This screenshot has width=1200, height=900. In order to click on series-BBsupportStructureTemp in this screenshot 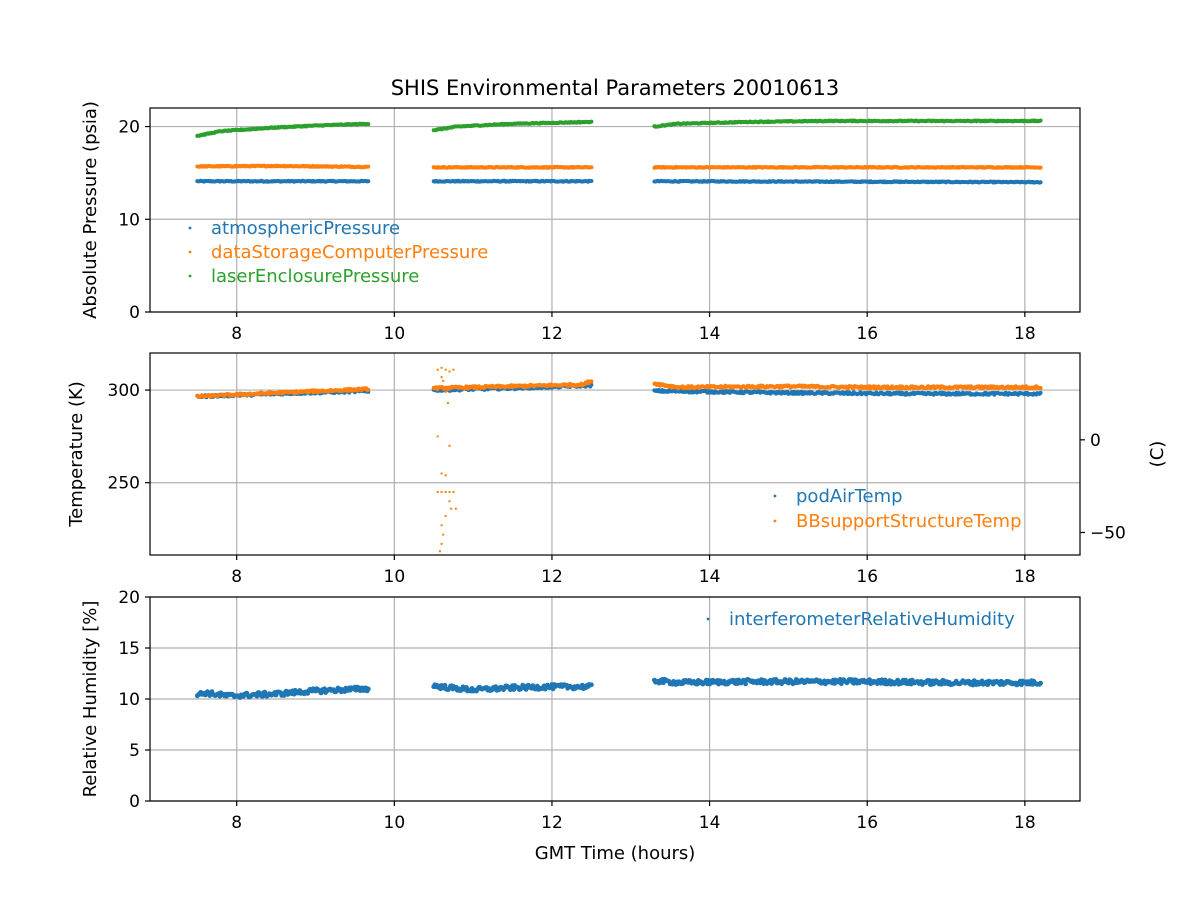, I will do `click(619, 389)`.